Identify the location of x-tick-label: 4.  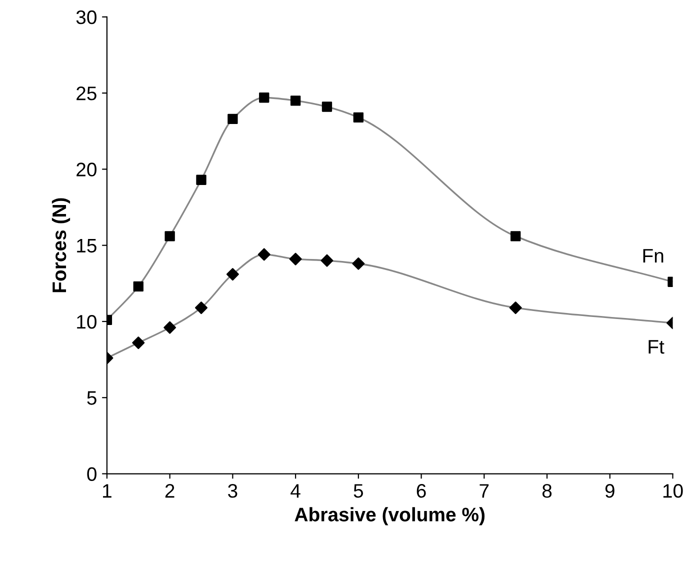
(295, 491).